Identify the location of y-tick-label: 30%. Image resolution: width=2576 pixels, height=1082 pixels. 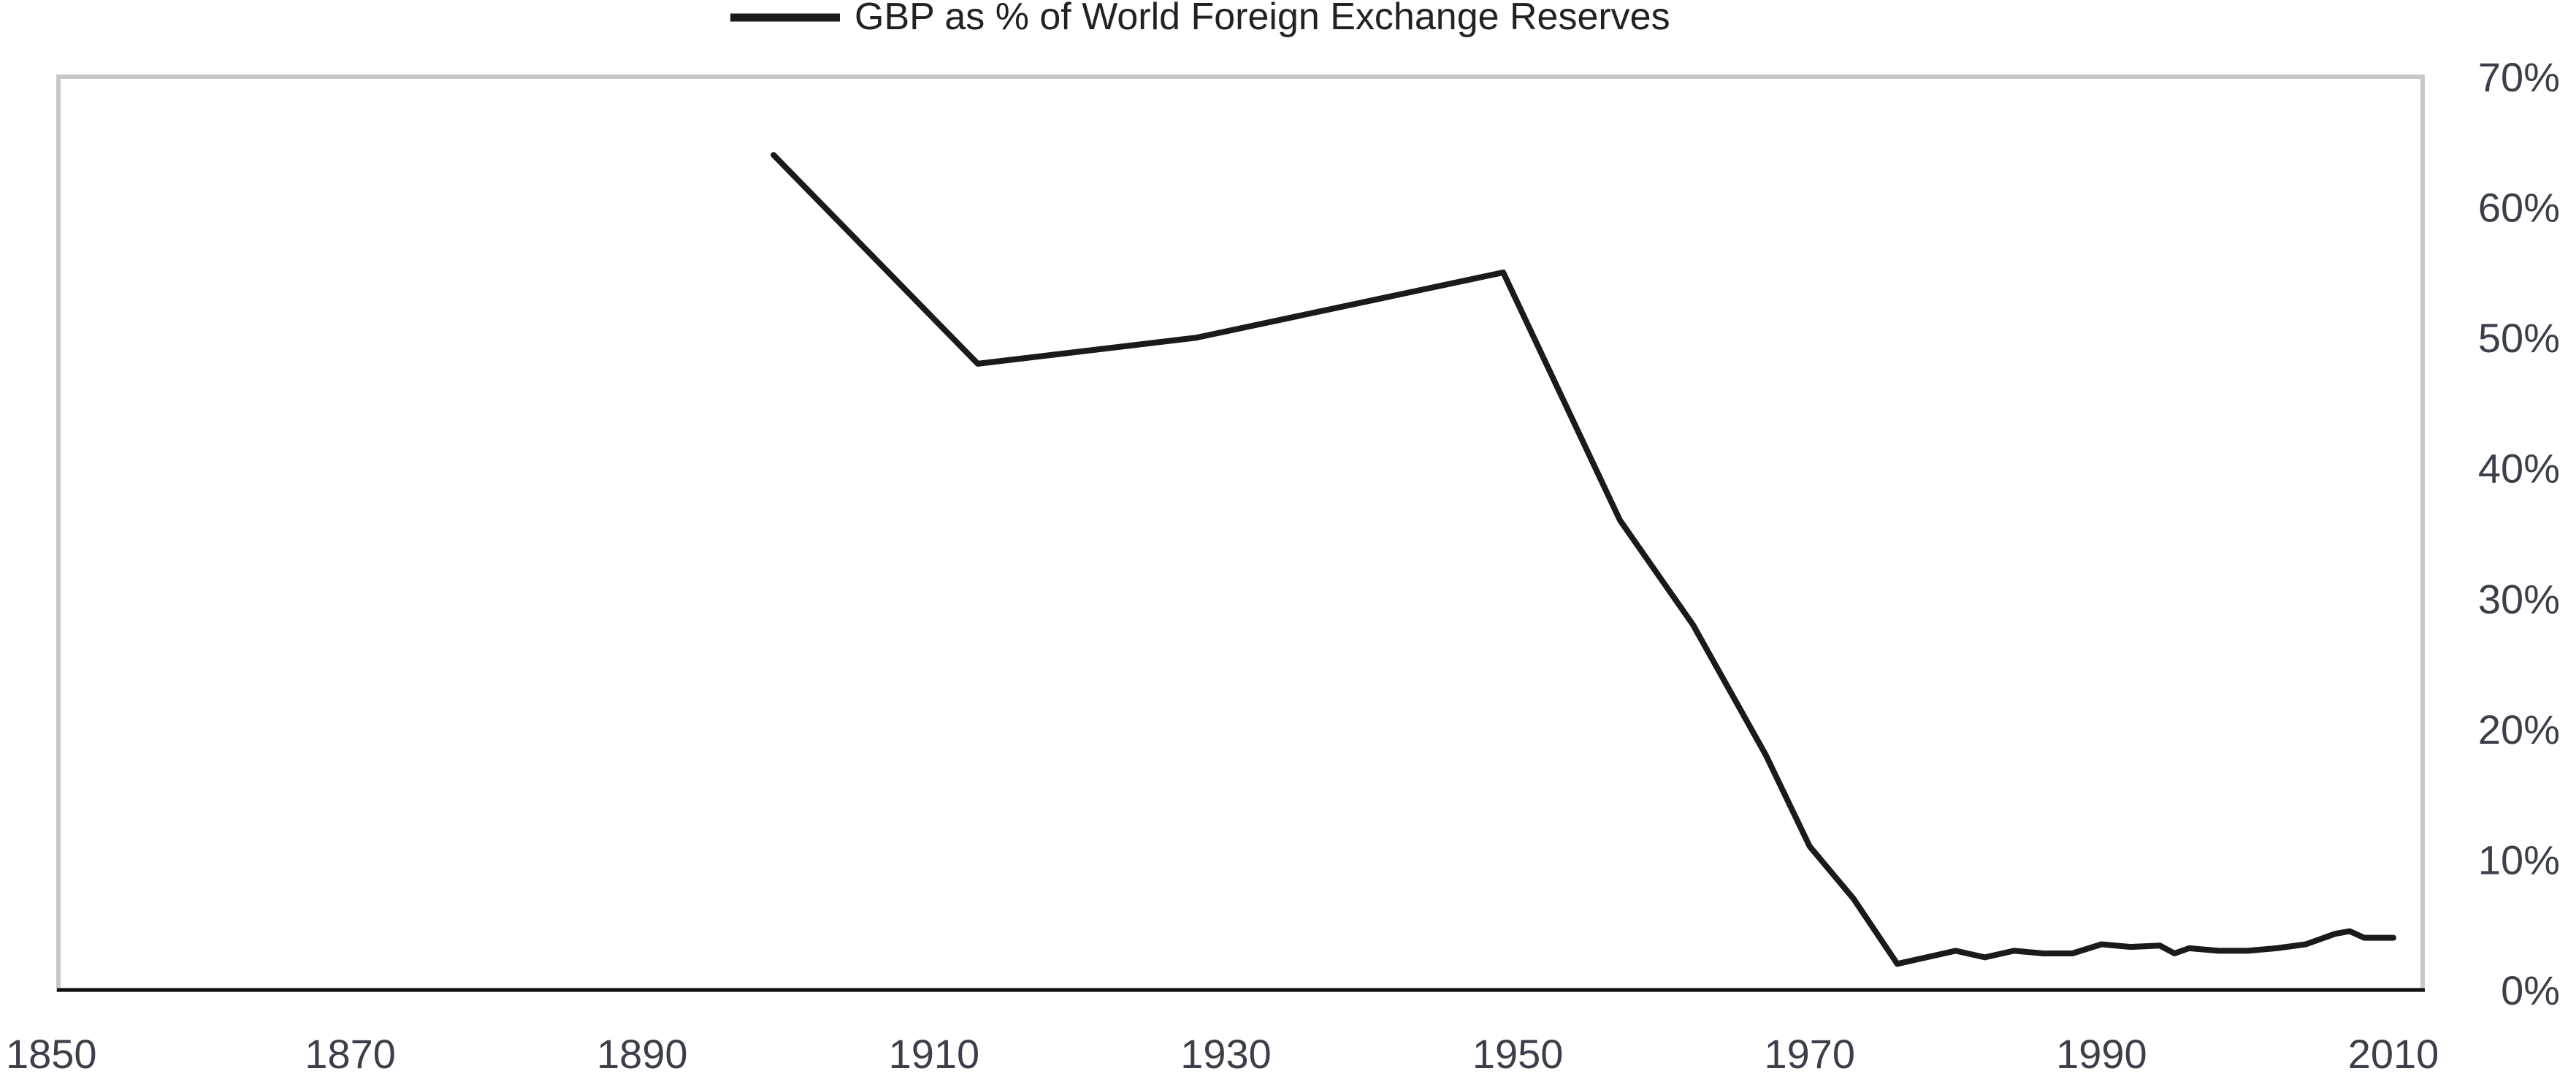
(2519, 599).